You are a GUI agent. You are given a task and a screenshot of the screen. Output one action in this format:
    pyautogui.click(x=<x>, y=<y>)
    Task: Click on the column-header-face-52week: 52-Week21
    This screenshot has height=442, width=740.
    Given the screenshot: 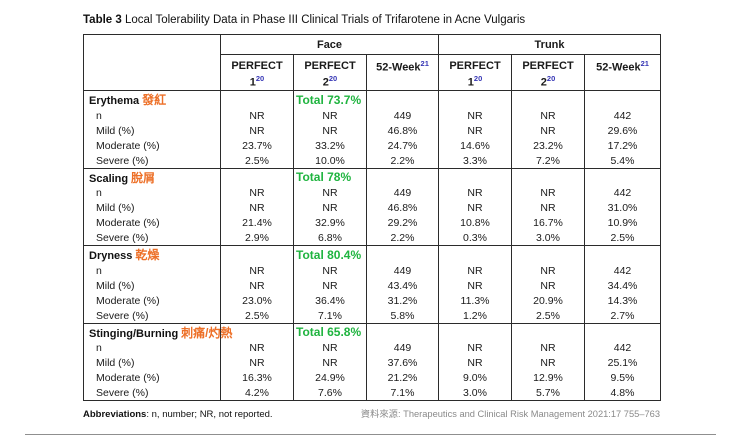 What is the action you would take?
    pyautogui.click(x=402, y=73)
    